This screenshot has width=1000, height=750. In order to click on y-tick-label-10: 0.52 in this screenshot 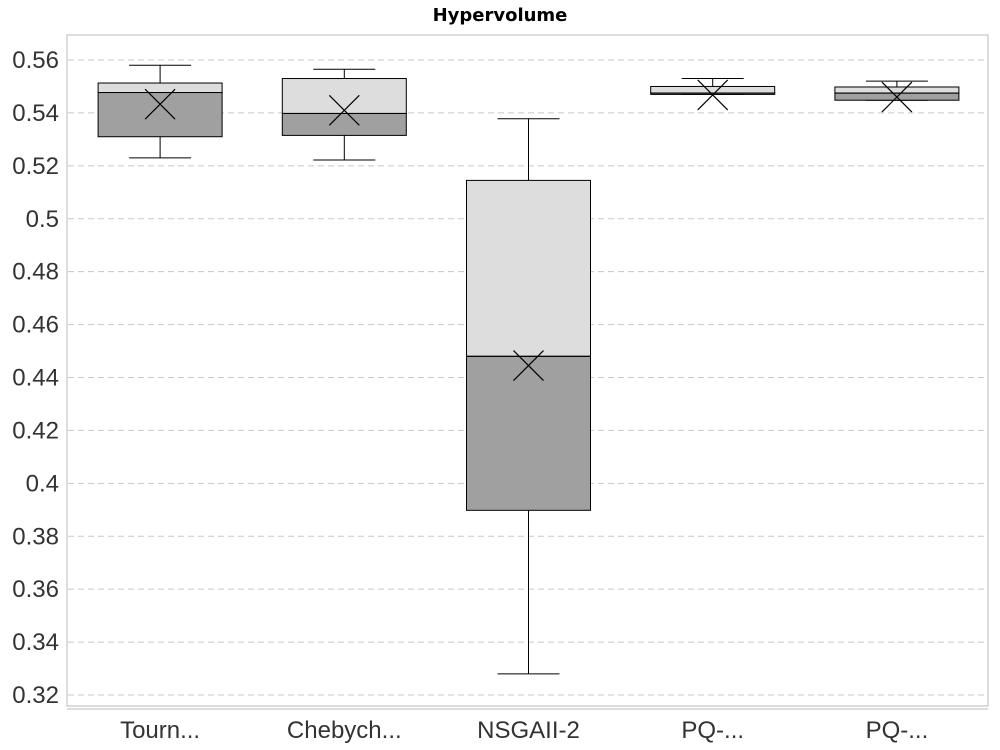, I will do `click(35, 166)`.